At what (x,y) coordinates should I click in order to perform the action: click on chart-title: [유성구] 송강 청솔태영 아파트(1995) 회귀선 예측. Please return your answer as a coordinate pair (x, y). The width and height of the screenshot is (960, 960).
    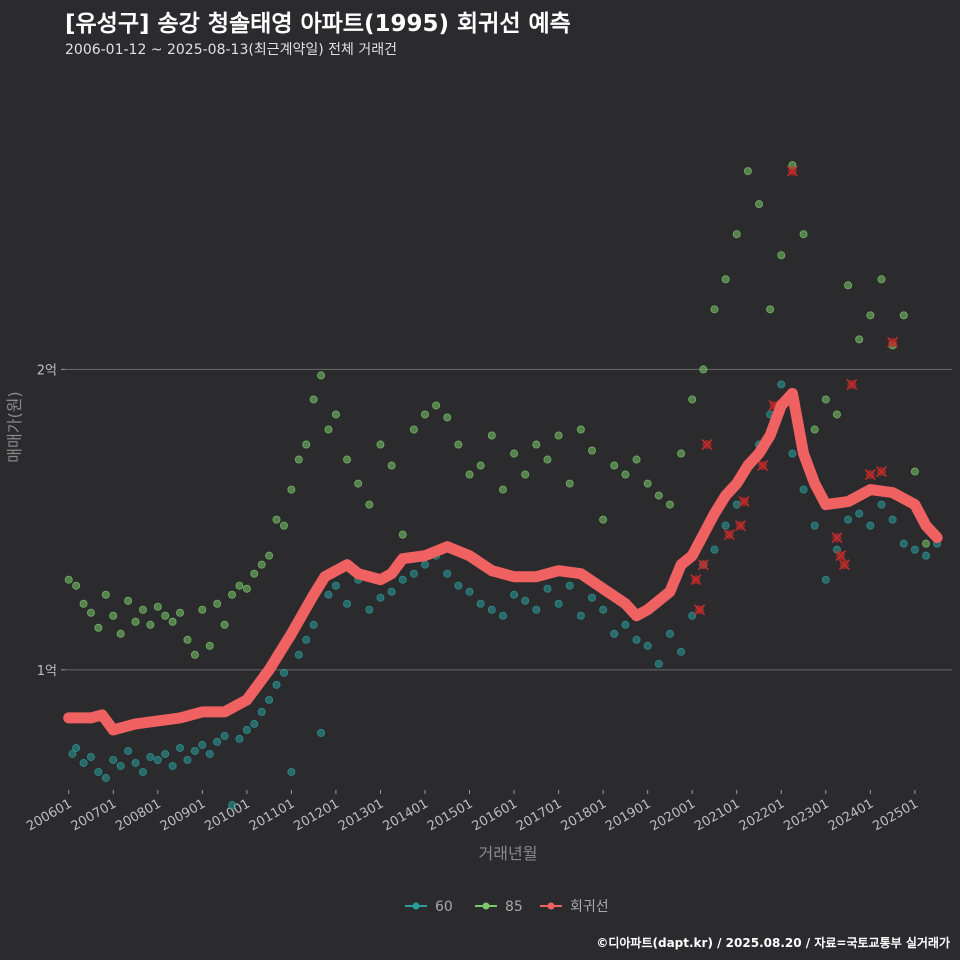
    Looking at the image, I should click on (318, 24).